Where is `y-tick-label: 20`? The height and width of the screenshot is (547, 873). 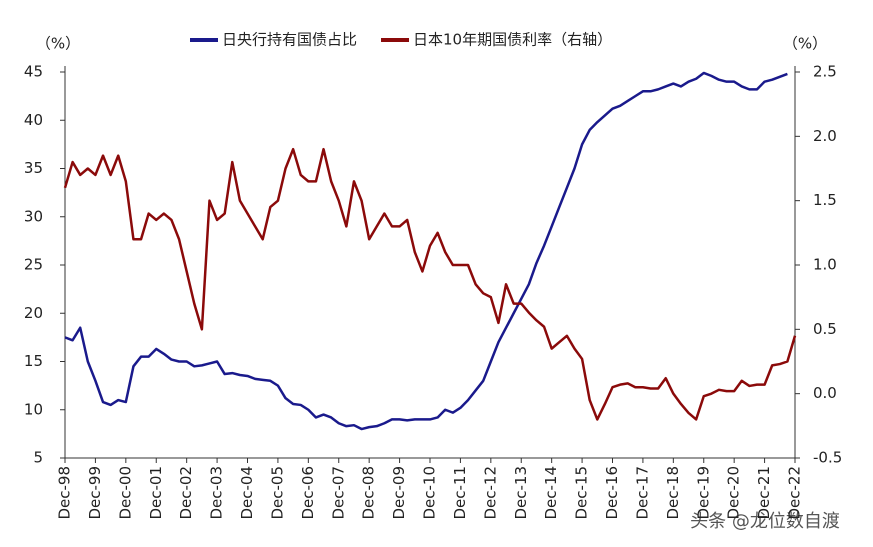
y-tick-label: 20 is located at coordinates (33, 313).